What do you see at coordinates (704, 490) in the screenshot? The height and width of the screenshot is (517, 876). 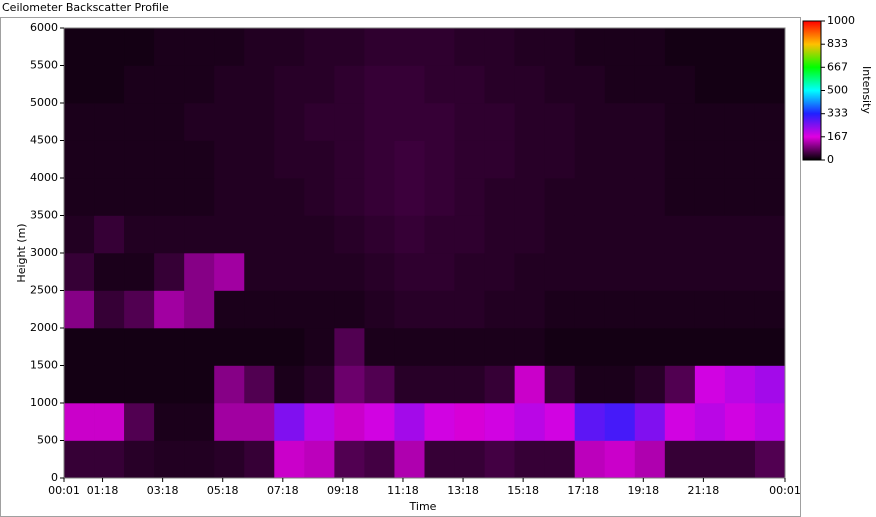 I see `x-tick-label: 21:18` at bounding box center [704, 490].